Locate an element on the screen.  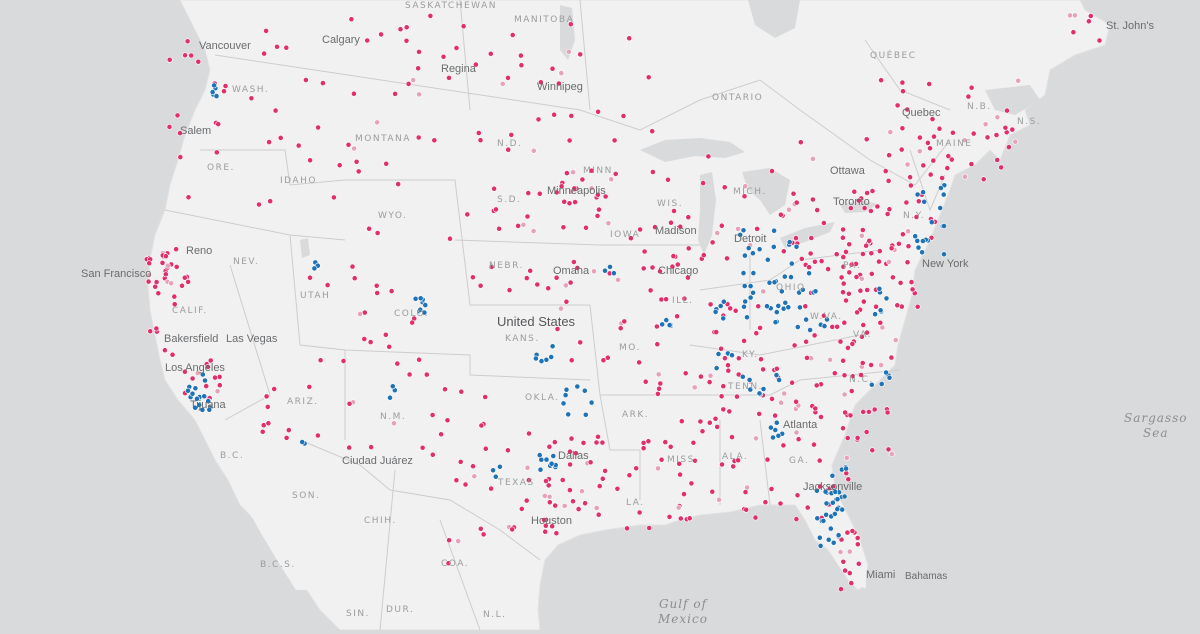
city-minneapolis: Minneapolis is located at coordinates (576, 191).